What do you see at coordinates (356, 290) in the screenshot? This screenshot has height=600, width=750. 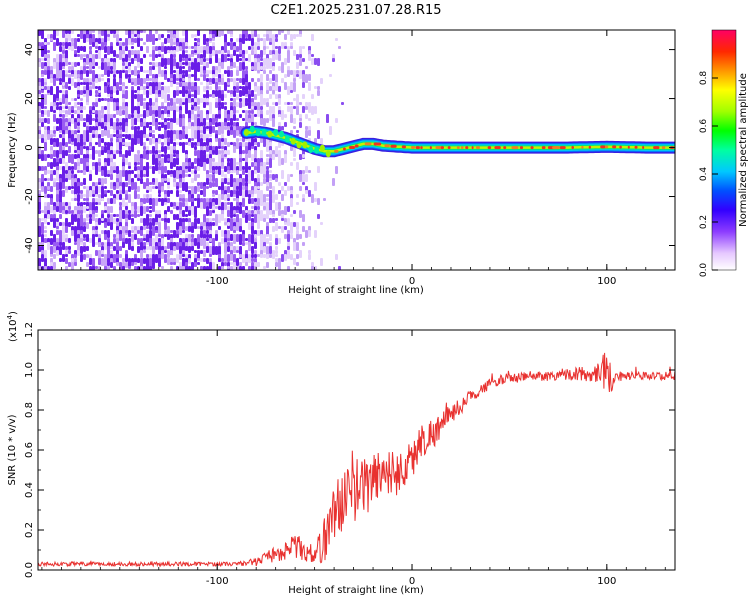 I see `spectrogram-xlabel: Height of straight line (km)` at bounding box center [356, 290].